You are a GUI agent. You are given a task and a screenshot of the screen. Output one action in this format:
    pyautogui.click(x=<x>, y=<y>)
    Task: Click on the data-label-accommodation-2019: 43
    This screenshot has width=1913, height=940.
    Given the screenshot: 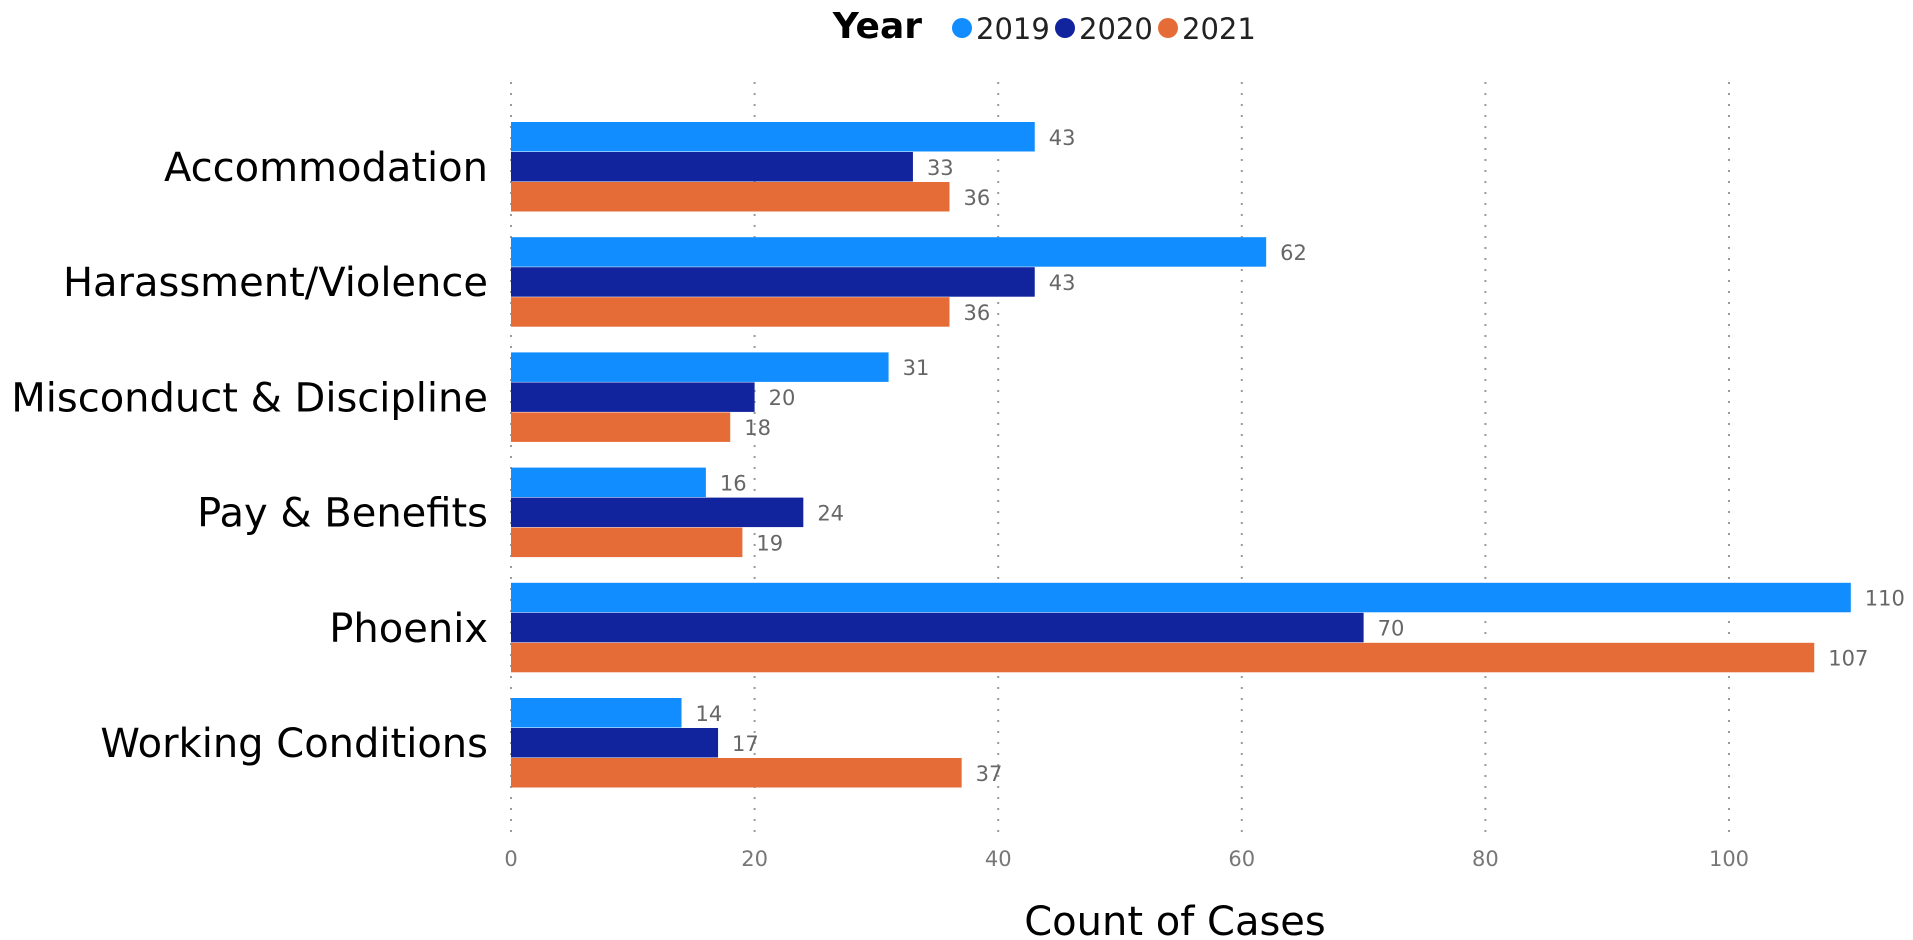 What is the action you would take?
    pyautogui.click(x=1062, y=138)
    